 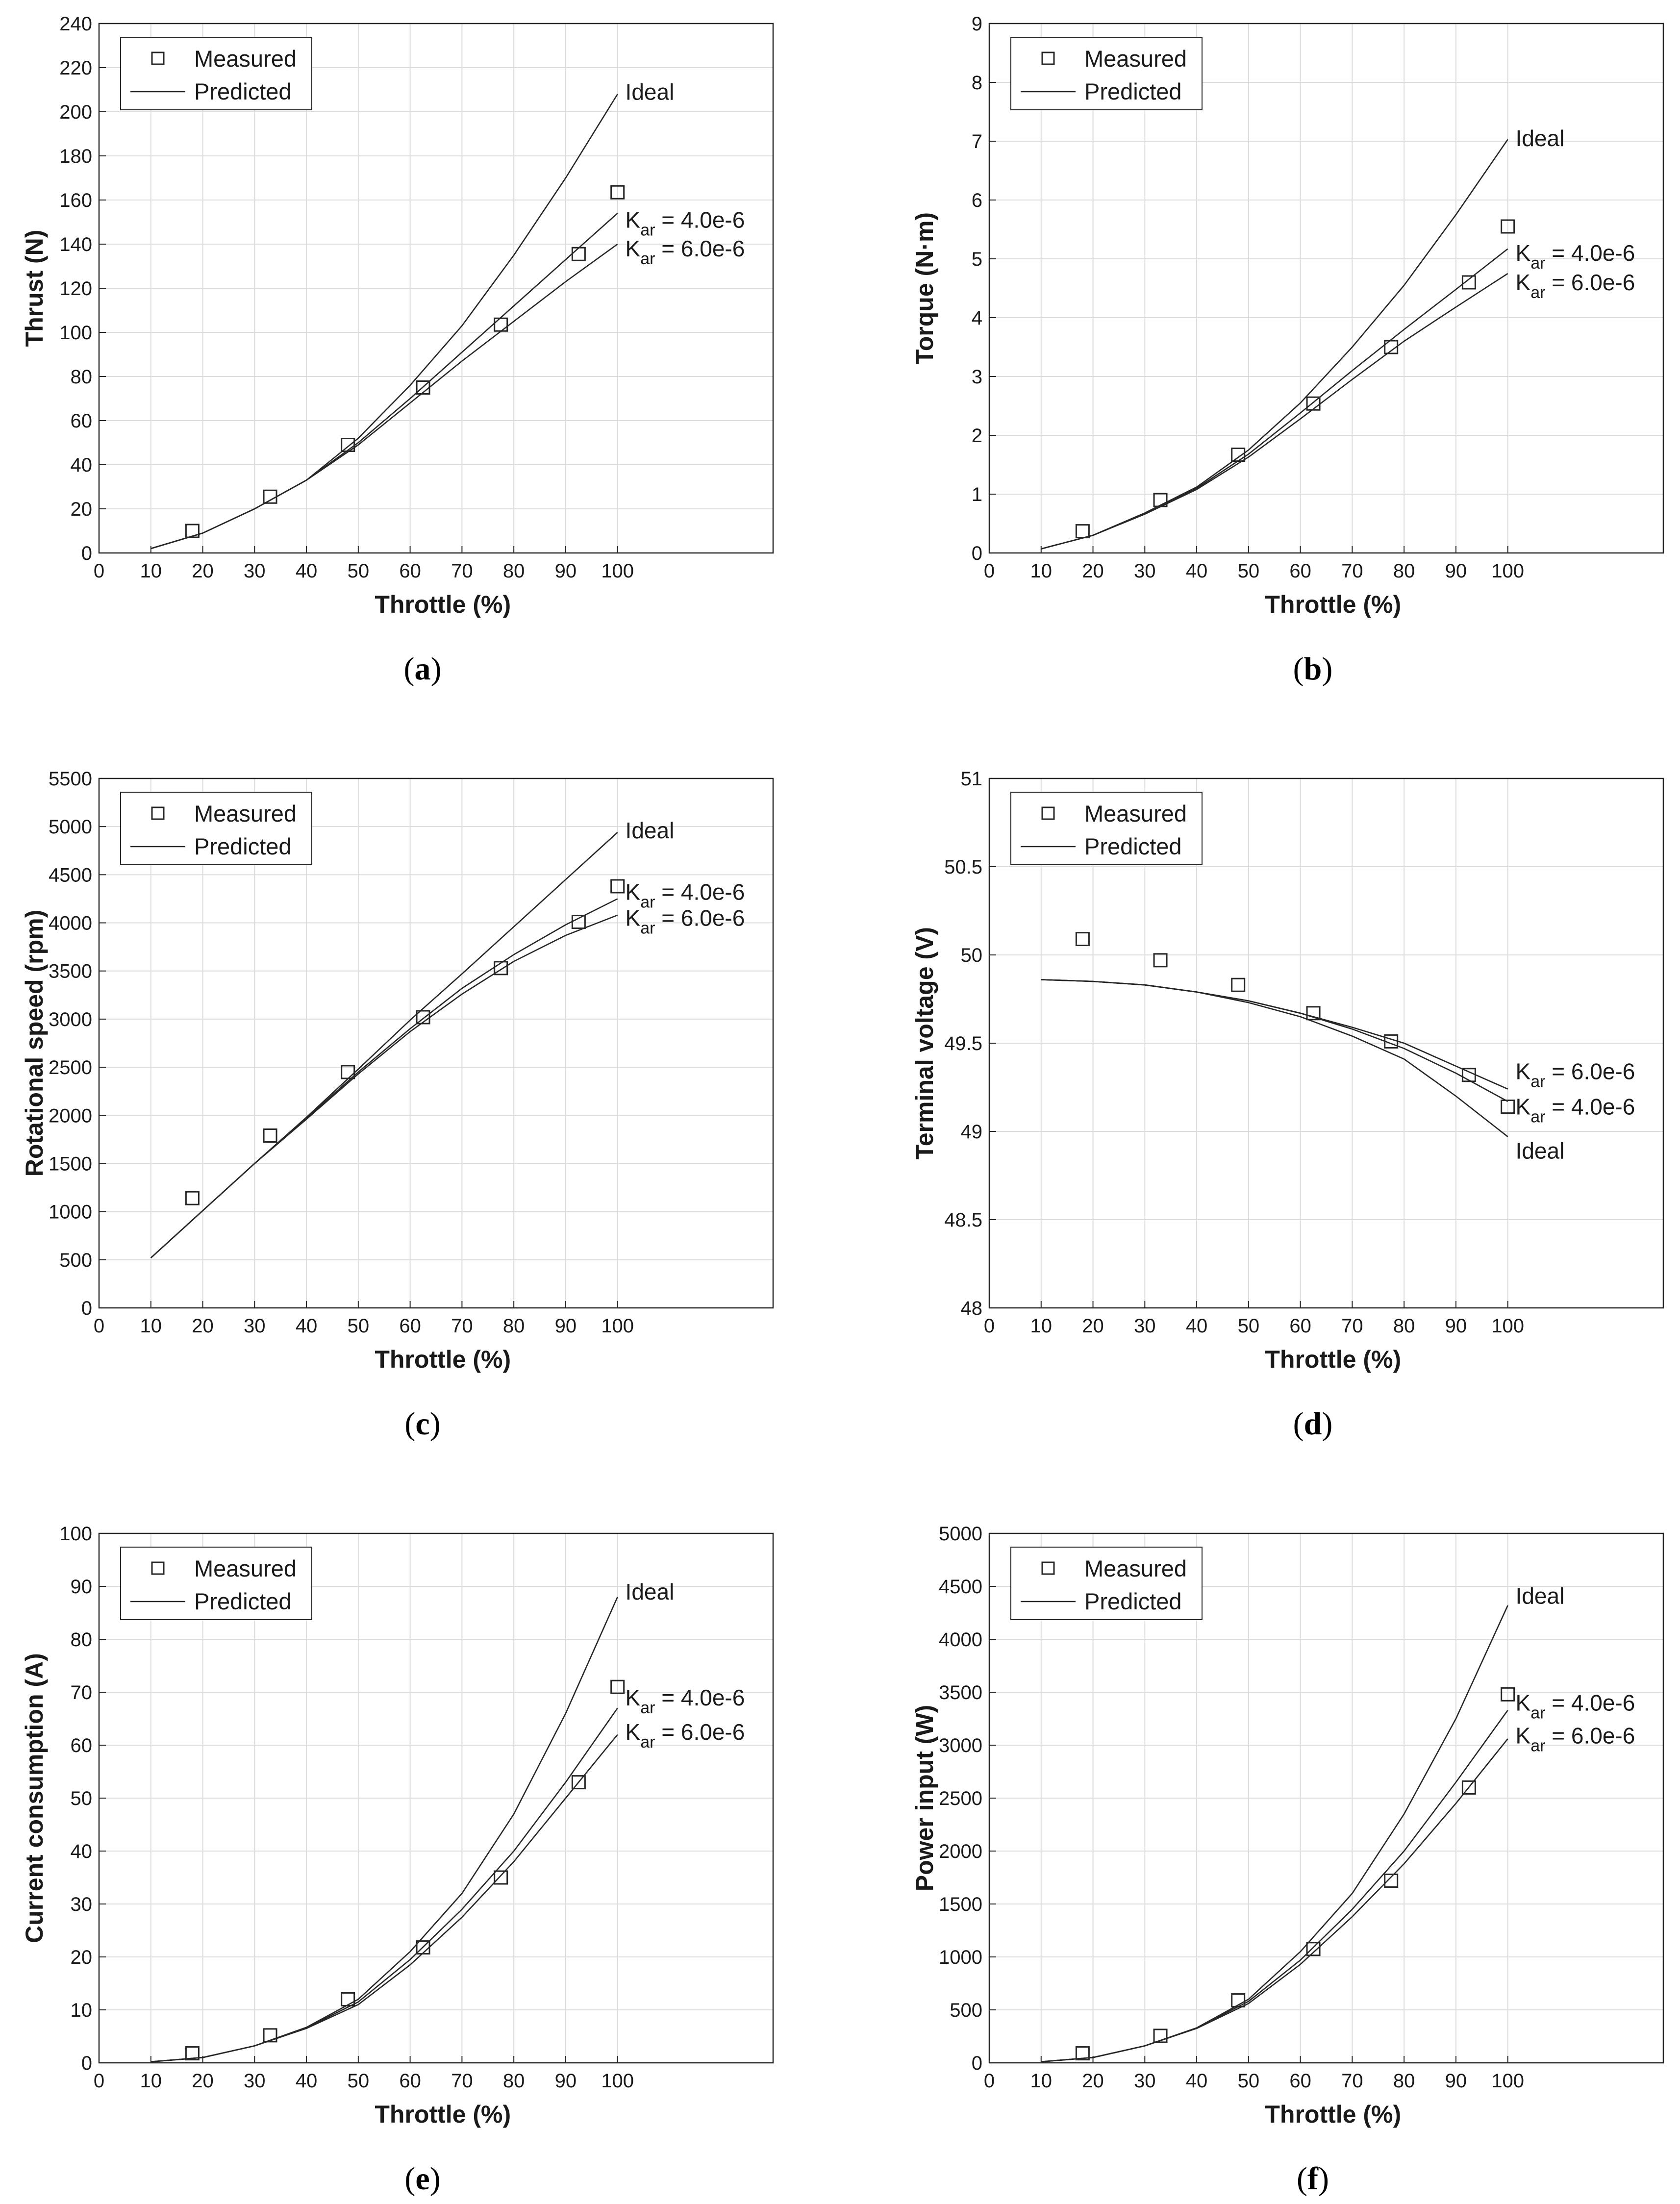 I want to click on y-tick-label: 9, so click(x=977, y=24).